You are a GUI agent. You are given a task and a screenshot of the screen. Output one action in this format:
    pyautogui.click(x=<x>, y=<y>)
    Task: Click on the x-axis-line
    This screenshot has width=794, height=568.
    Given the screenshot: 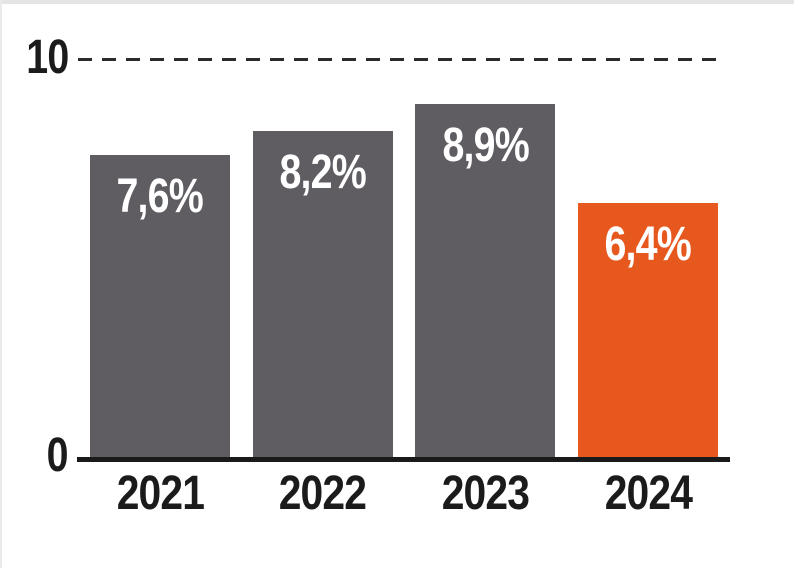 What is the action you would take?
    pyautogui.click(x=403, y=459)
    